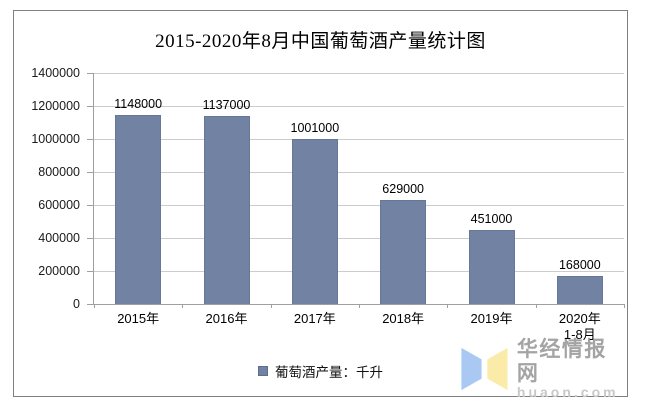  I want to click on watermark: 华经情报网 huaon.com, so click(543, 369).